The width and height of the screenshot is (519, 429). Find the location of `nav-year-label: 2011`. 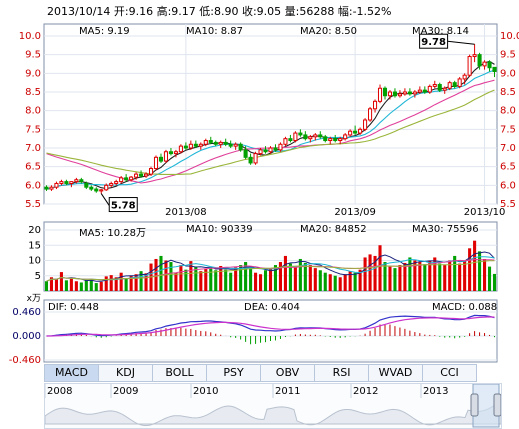

nav-year-label: 2011 is located at coordinates (288, 391).